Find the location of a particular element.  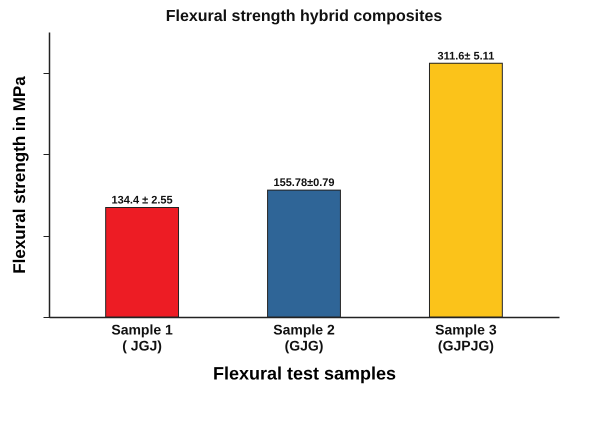

data-label: 155.78±0.79 is located at coordinates (304, 183).